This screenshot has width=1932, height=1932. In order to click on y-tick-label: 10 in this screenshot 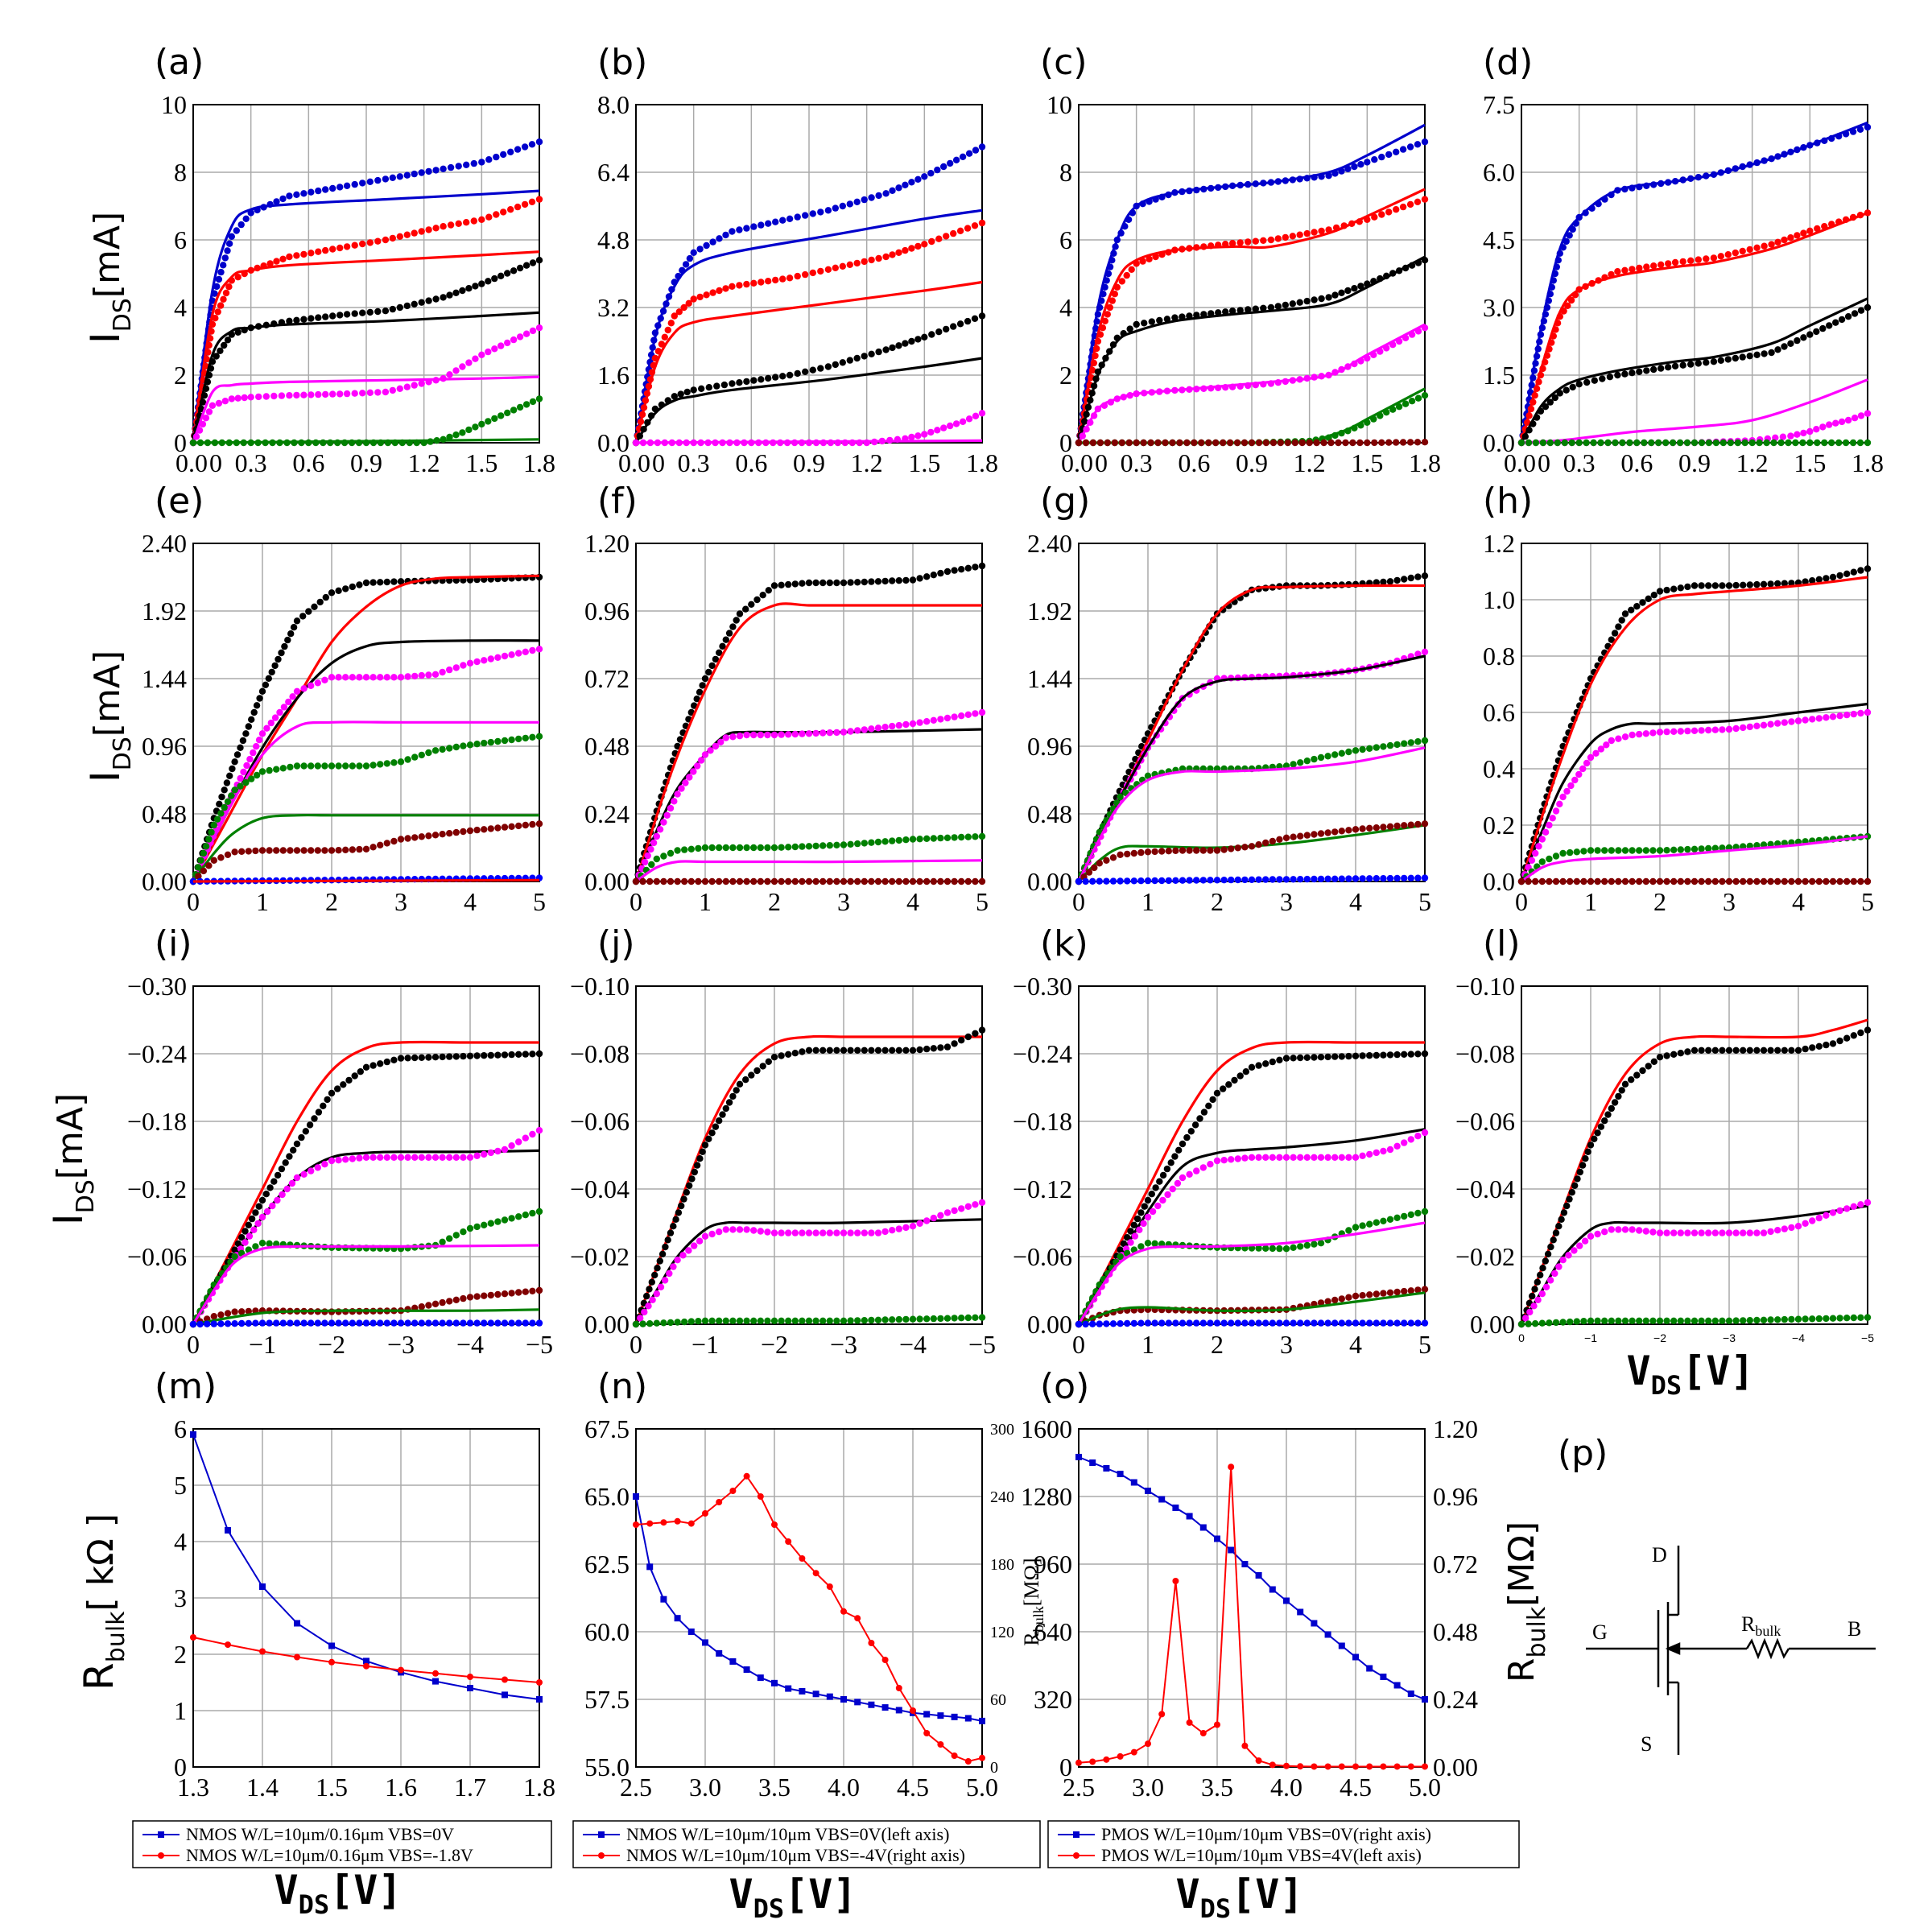, I will do `click(174, 104)`.